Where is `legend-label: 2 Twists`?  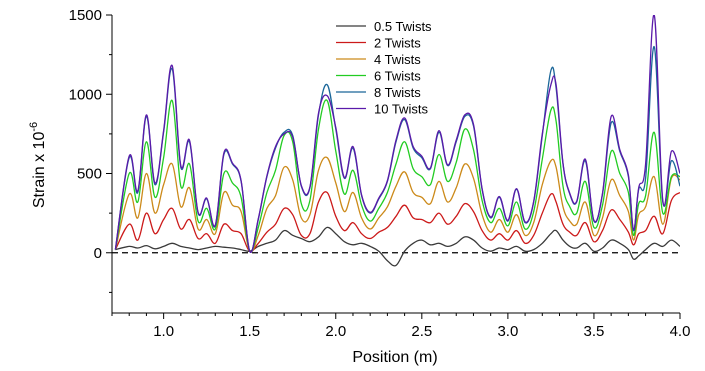
legend-label: 2 Twists is located at coordinates (397, 43).